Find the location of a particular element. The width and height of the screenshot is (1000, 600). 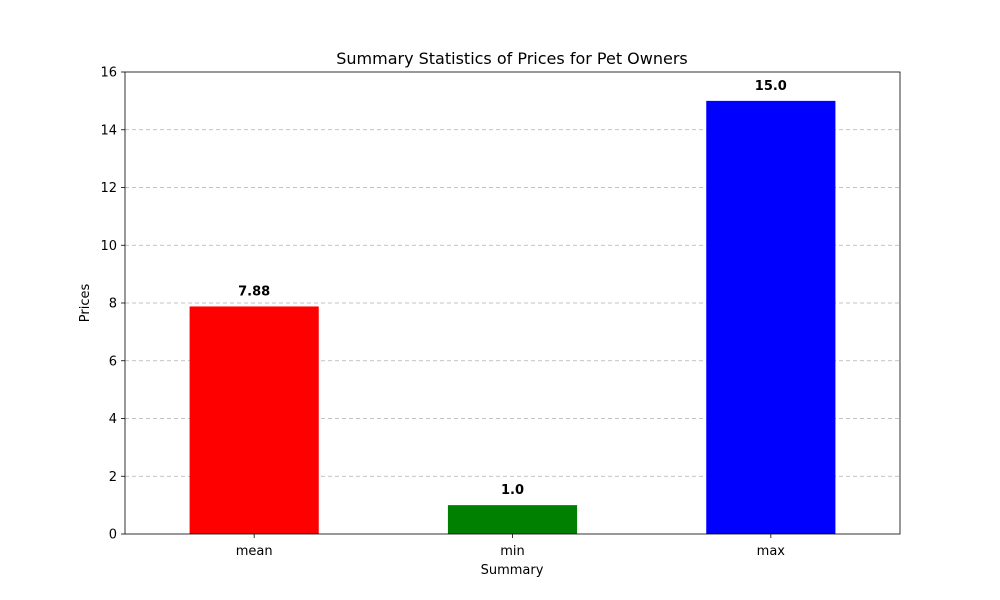

y-tick-label: 6 is located at coordinates (113, 361).